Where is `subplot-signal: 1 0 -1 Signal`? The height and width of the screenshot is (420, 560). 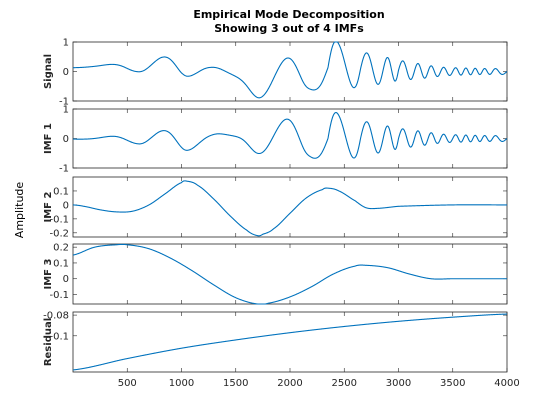 subplot-signal: 1 0 -1 Signal is located at coordinates (275, 73).